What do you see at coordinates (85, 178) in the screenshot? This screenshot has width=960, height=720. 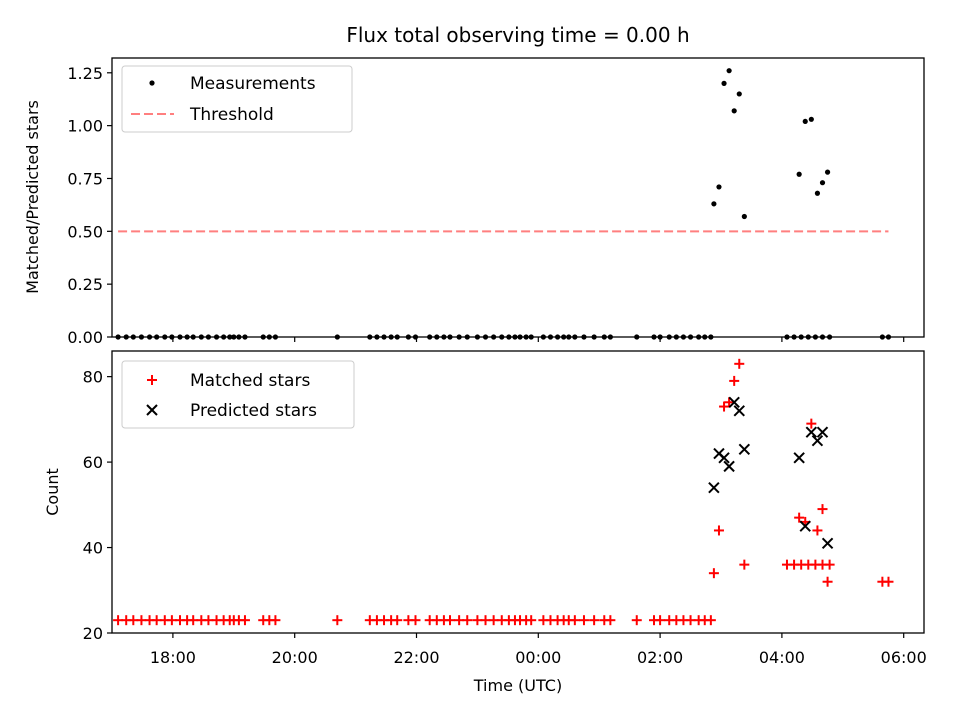 I see `y-tick-label: 0.75` at bounding box center [85, 178].